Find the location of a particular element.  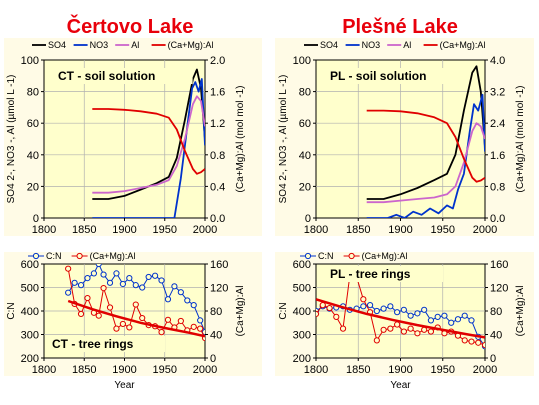

y-tick-label: 60 is located at coordinates (33, 124).